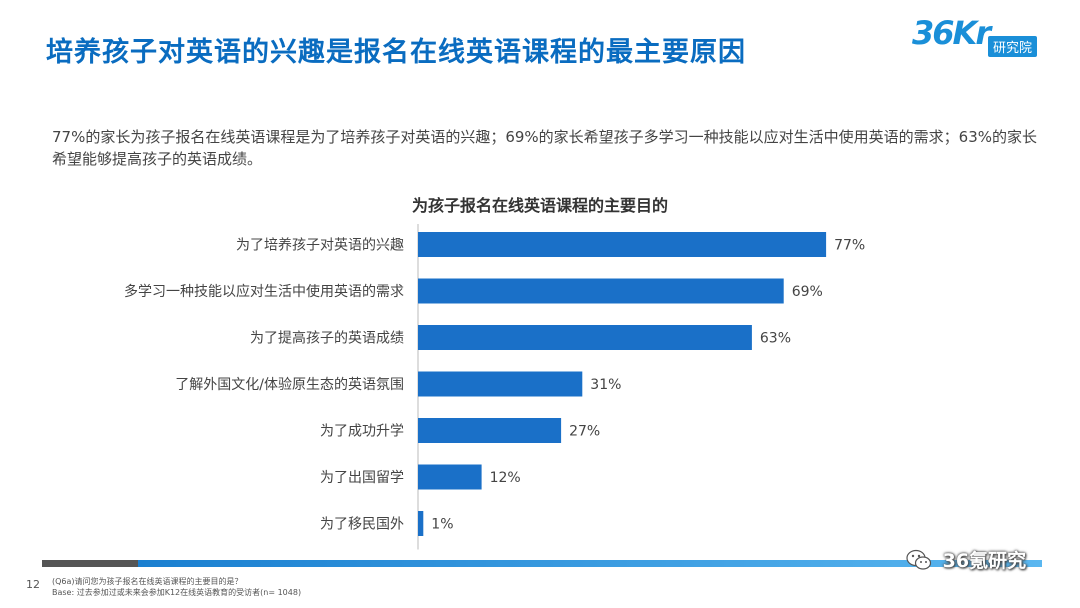  I want to click on value-label-5: 12%, so click(505, 478).